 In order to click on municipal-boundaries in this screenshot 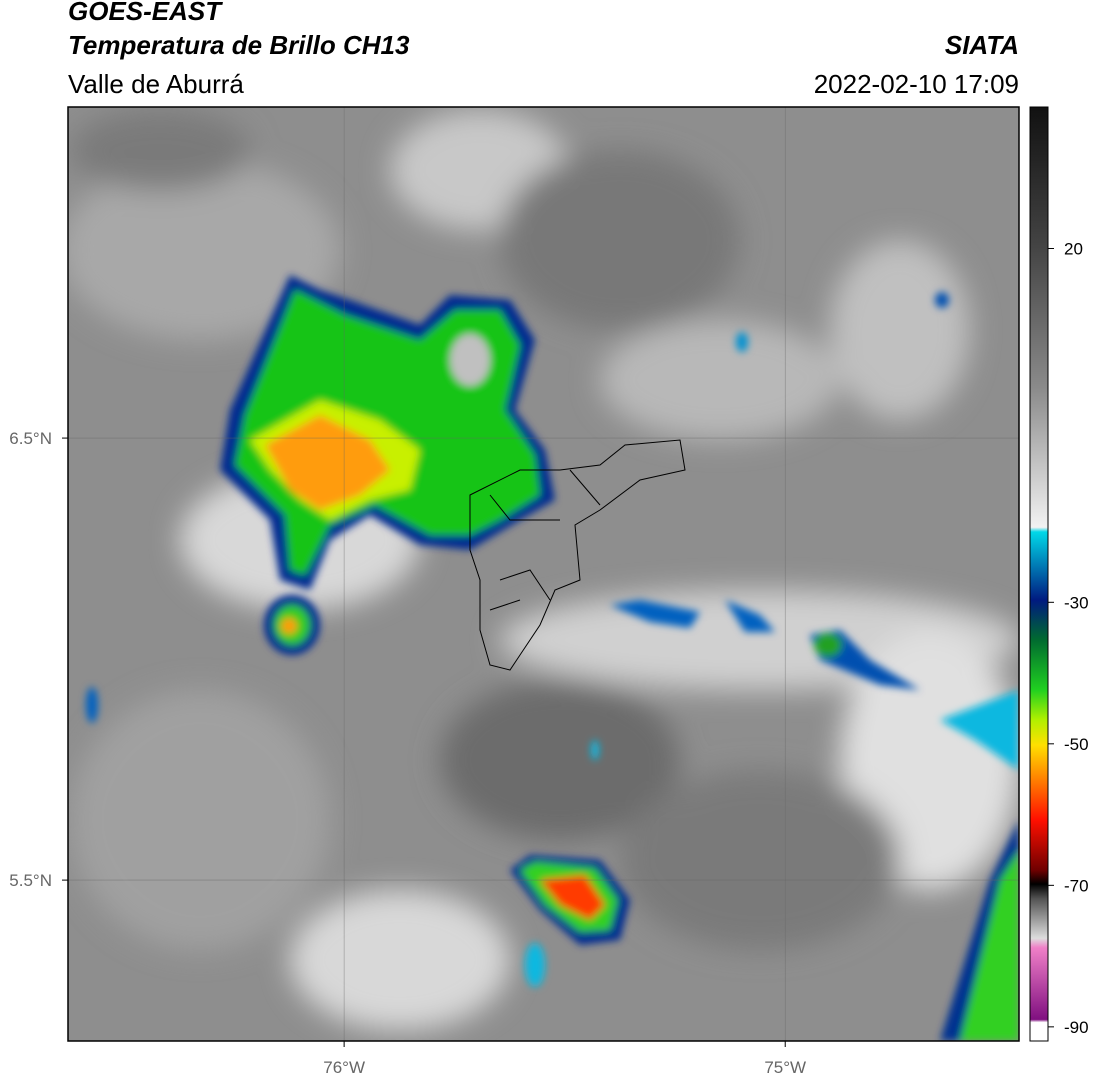, I will do `click(577, 555)`.